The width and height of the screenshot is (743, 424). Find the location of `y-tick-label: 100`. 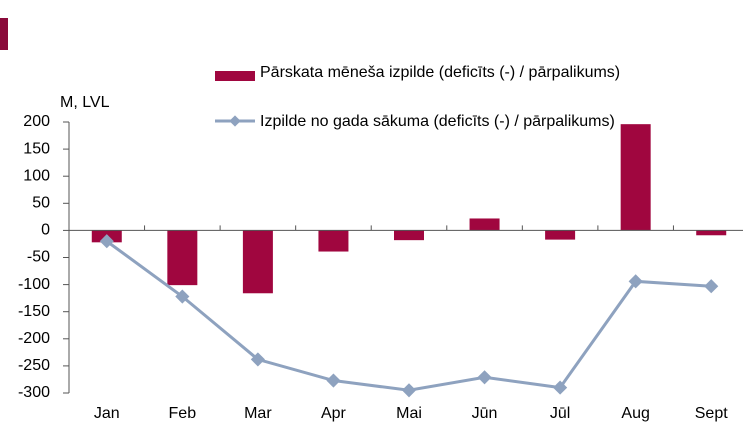

y-tick-label: 100 is located at coordinates (36, 175).